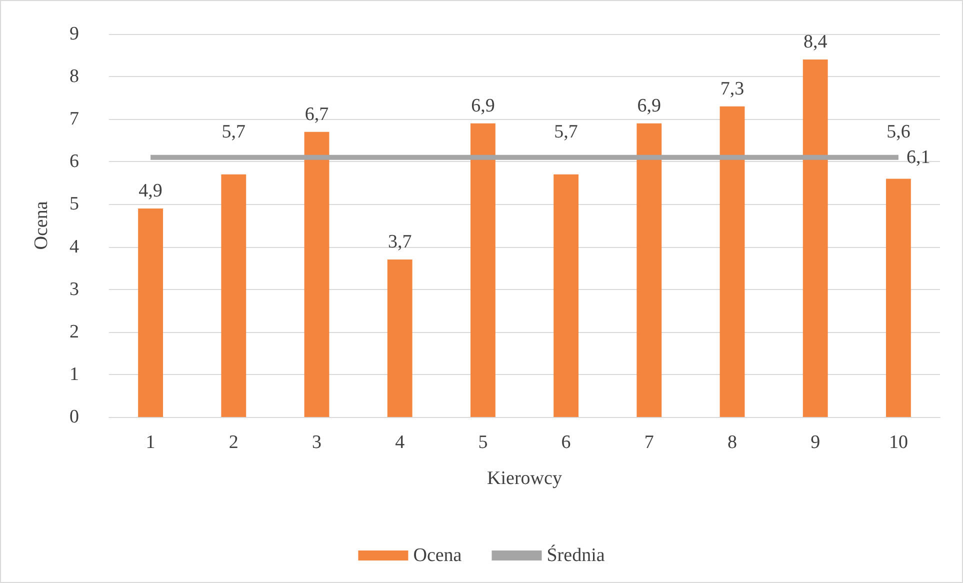 This screenshot has height=583, width=963. I want to click on data-label: 5,6, so click(898, 131).